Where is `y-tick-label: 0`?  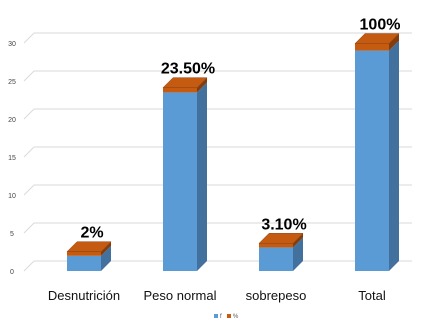 y-tick-label: 0 is located at coordinates (12, 272).